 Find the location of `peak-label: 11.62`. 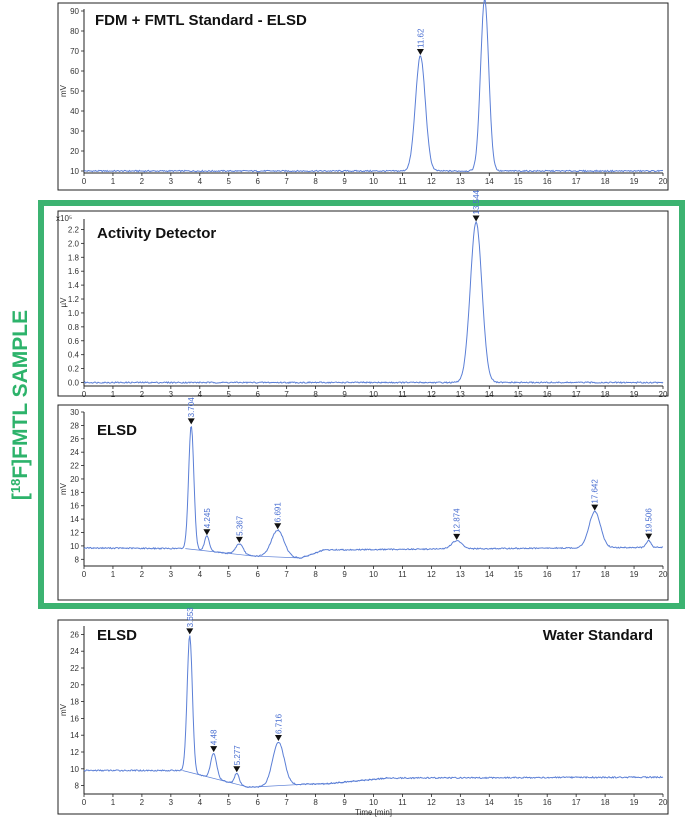

peak-label: 11.62 is located at coordinates (420, 38).